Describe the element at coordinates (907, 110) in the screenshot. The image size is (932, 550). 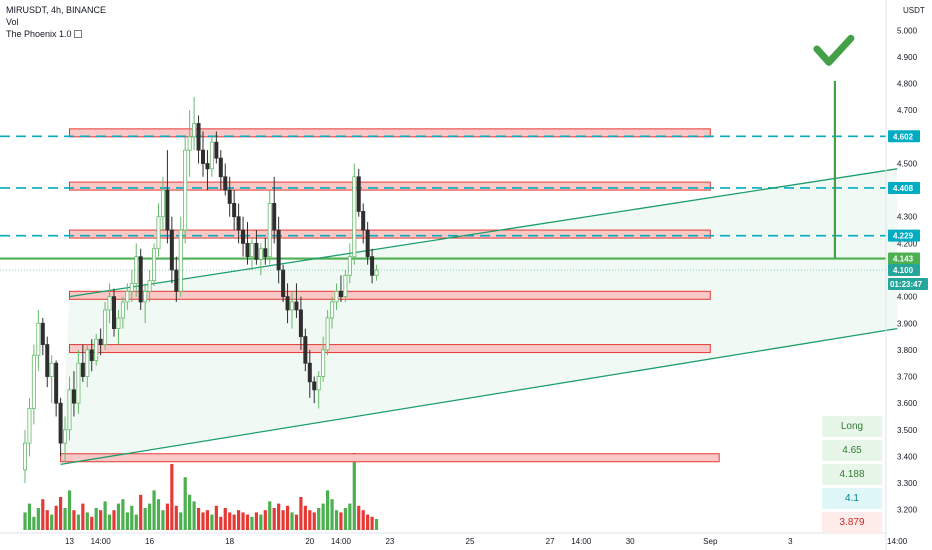
I see `y-tick-label: 4.700` at that location.